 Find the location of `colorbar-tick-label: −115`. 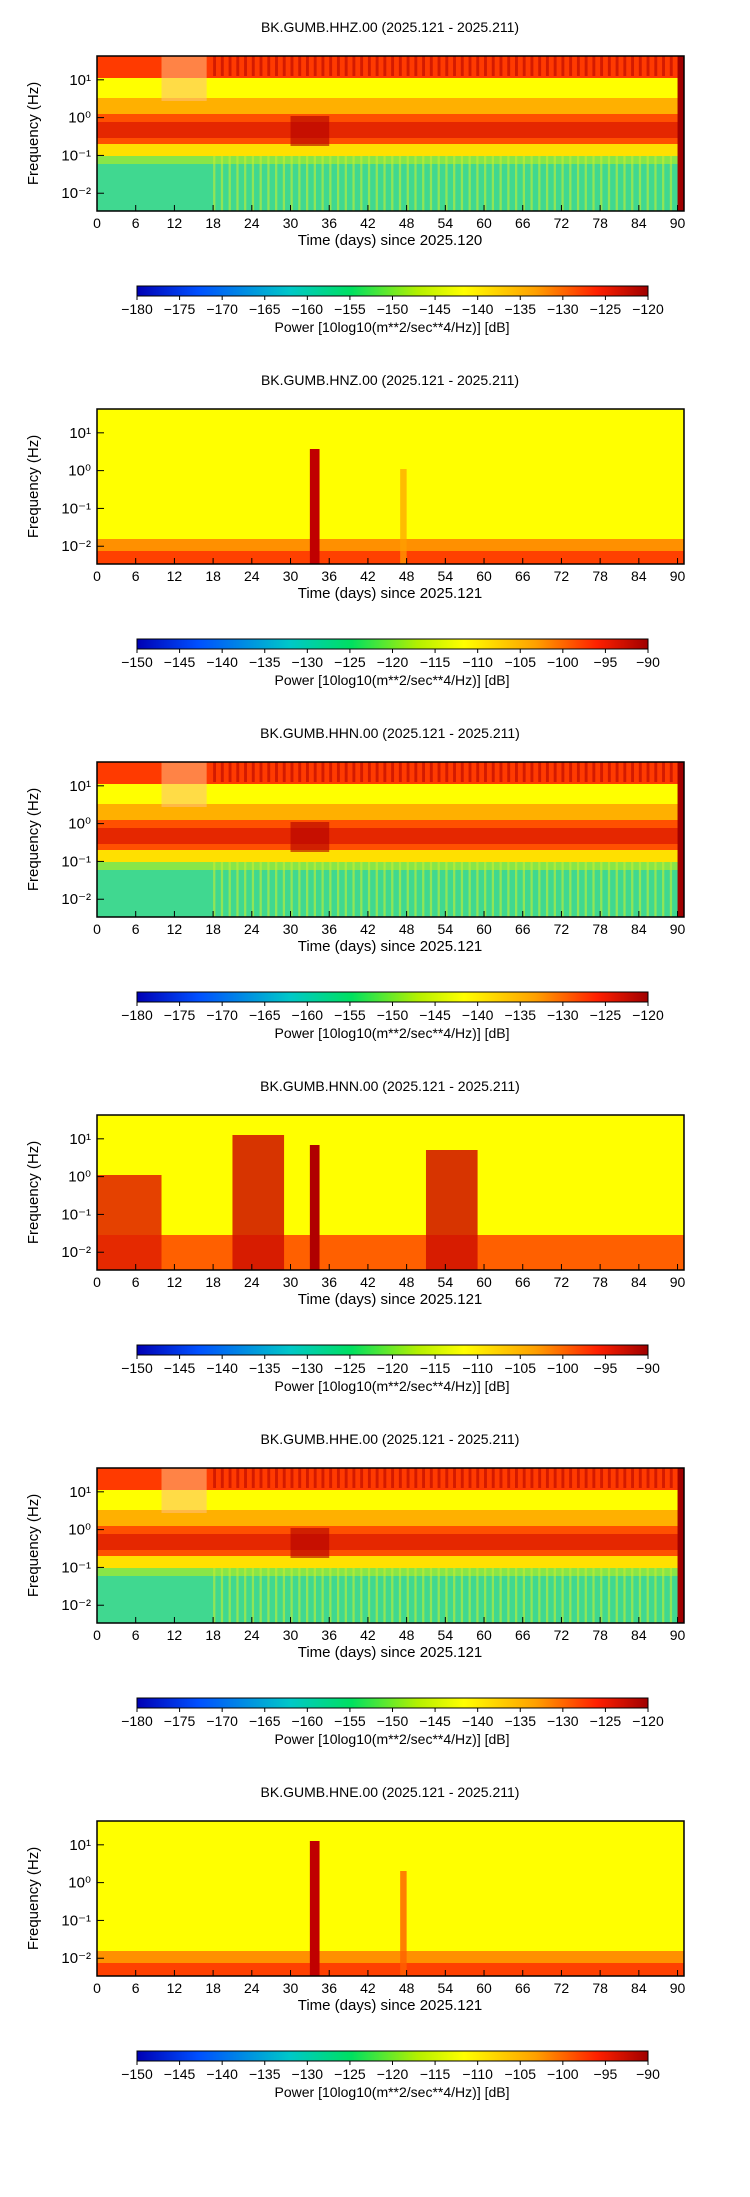

colorbar-tick-label: −115 is located at coordinates (435, 662).